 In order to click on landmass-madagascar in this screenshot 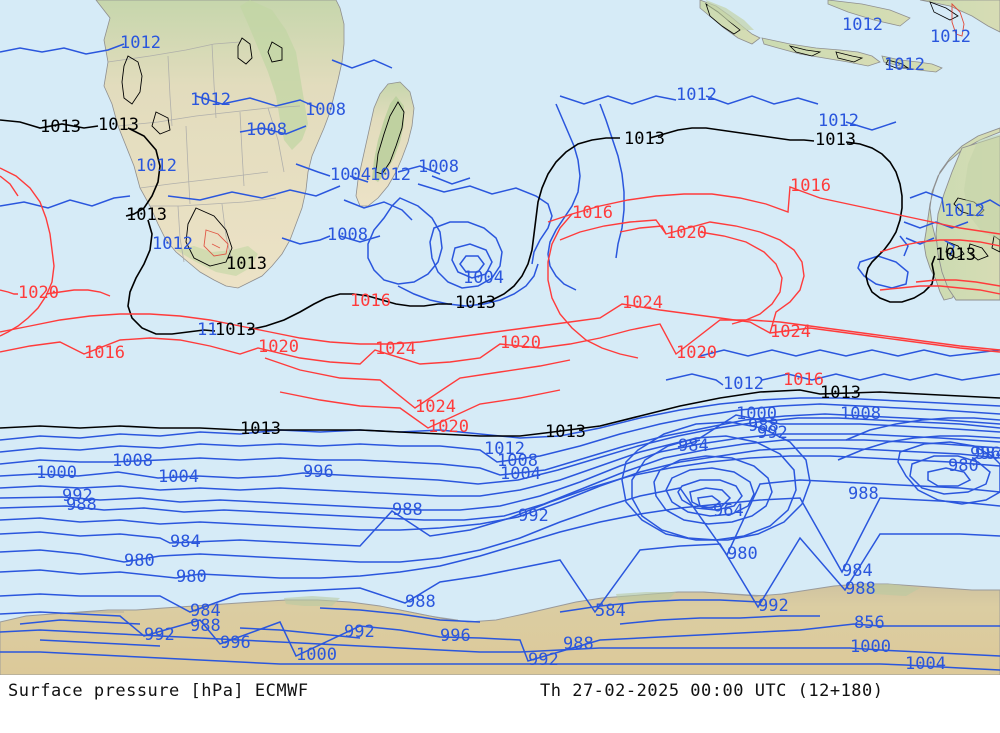, I will do `click(385, 144)`.